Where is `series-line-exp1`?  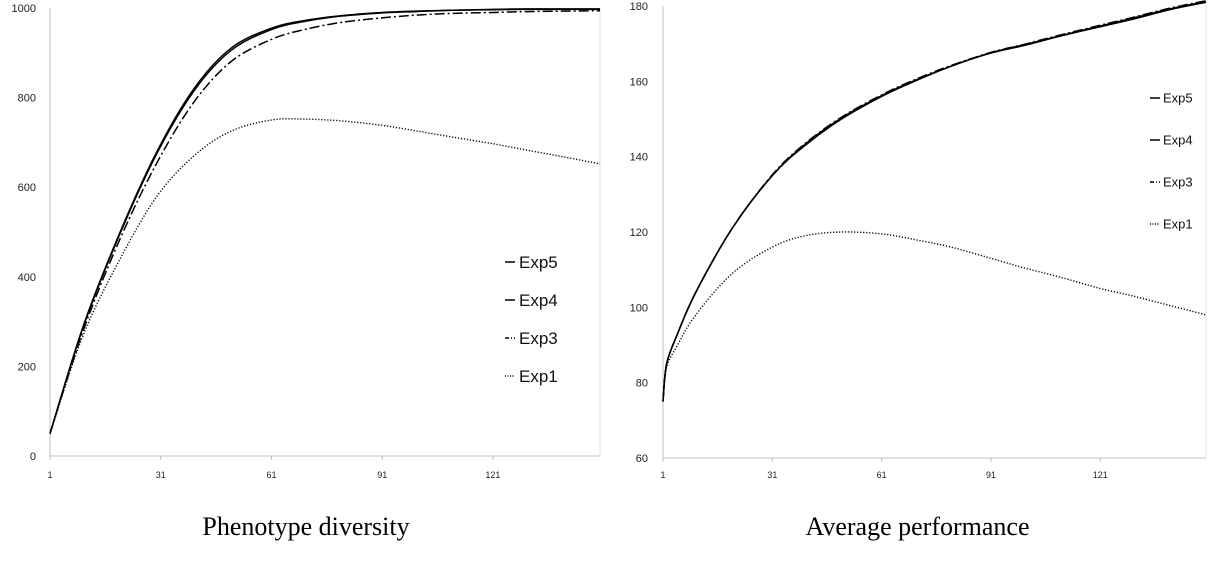
series-line-exp1 is located at coordinates (934, 316).